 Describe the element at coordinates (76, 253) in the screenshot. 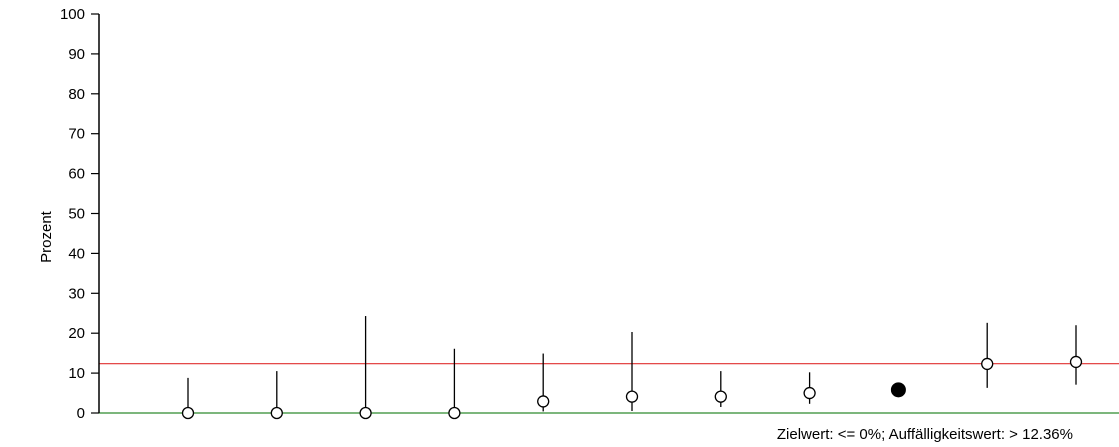

I see `y-tick-label: 40` at that location.